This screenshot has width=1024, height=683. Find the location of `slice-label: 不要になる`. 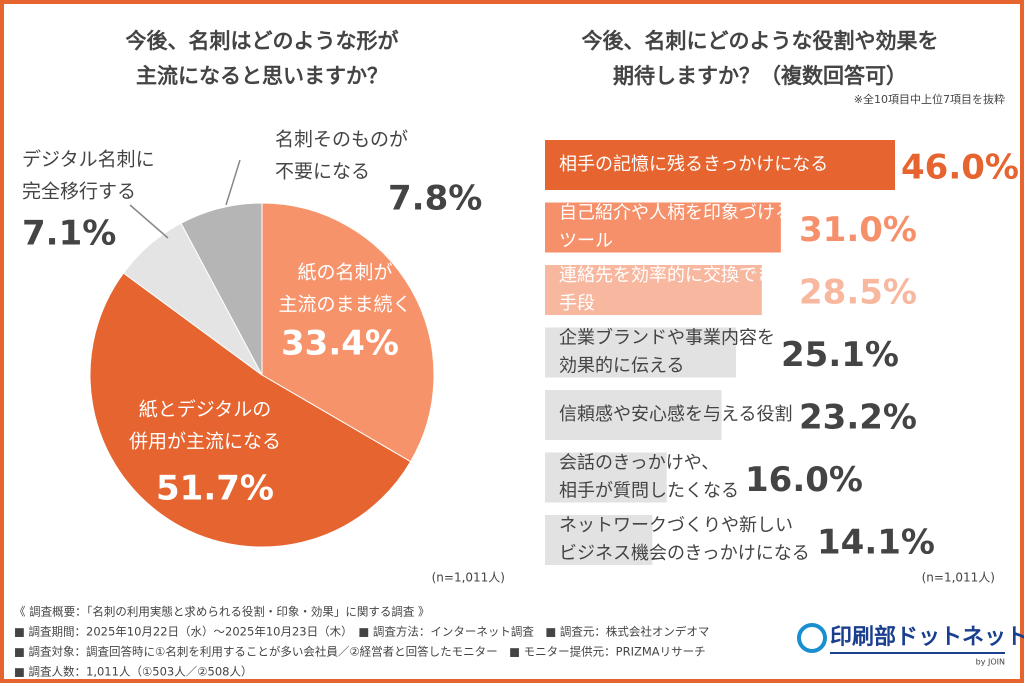

slice-label: 不要になる is located at coordinates (322, 172).